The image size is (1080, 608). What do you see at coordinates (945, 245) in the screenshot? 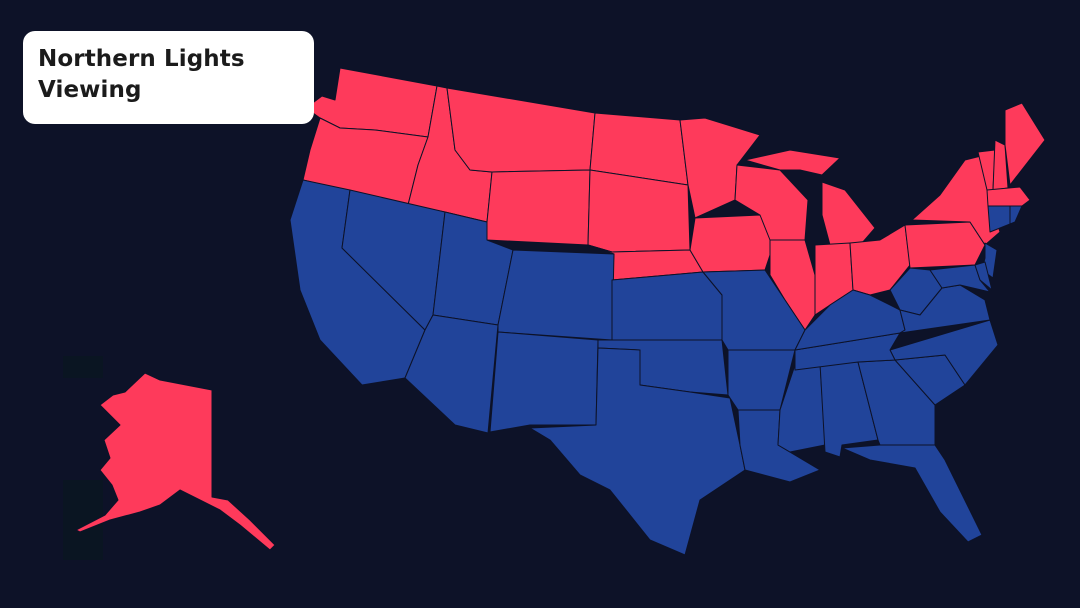
I see `state-pa` at bounding box center [945, 245].